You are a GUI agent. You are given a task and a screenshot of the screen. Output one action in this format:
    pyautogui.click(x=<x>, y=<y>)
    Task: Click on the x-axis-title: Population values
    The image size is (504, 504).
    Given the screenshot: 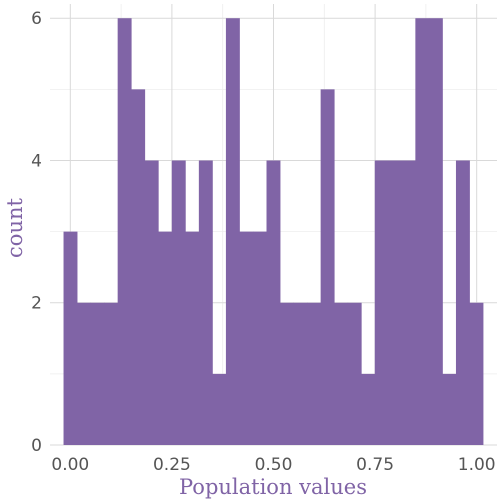 What is the action you would take?
    pyautogui.click(x=273, y=487)
    